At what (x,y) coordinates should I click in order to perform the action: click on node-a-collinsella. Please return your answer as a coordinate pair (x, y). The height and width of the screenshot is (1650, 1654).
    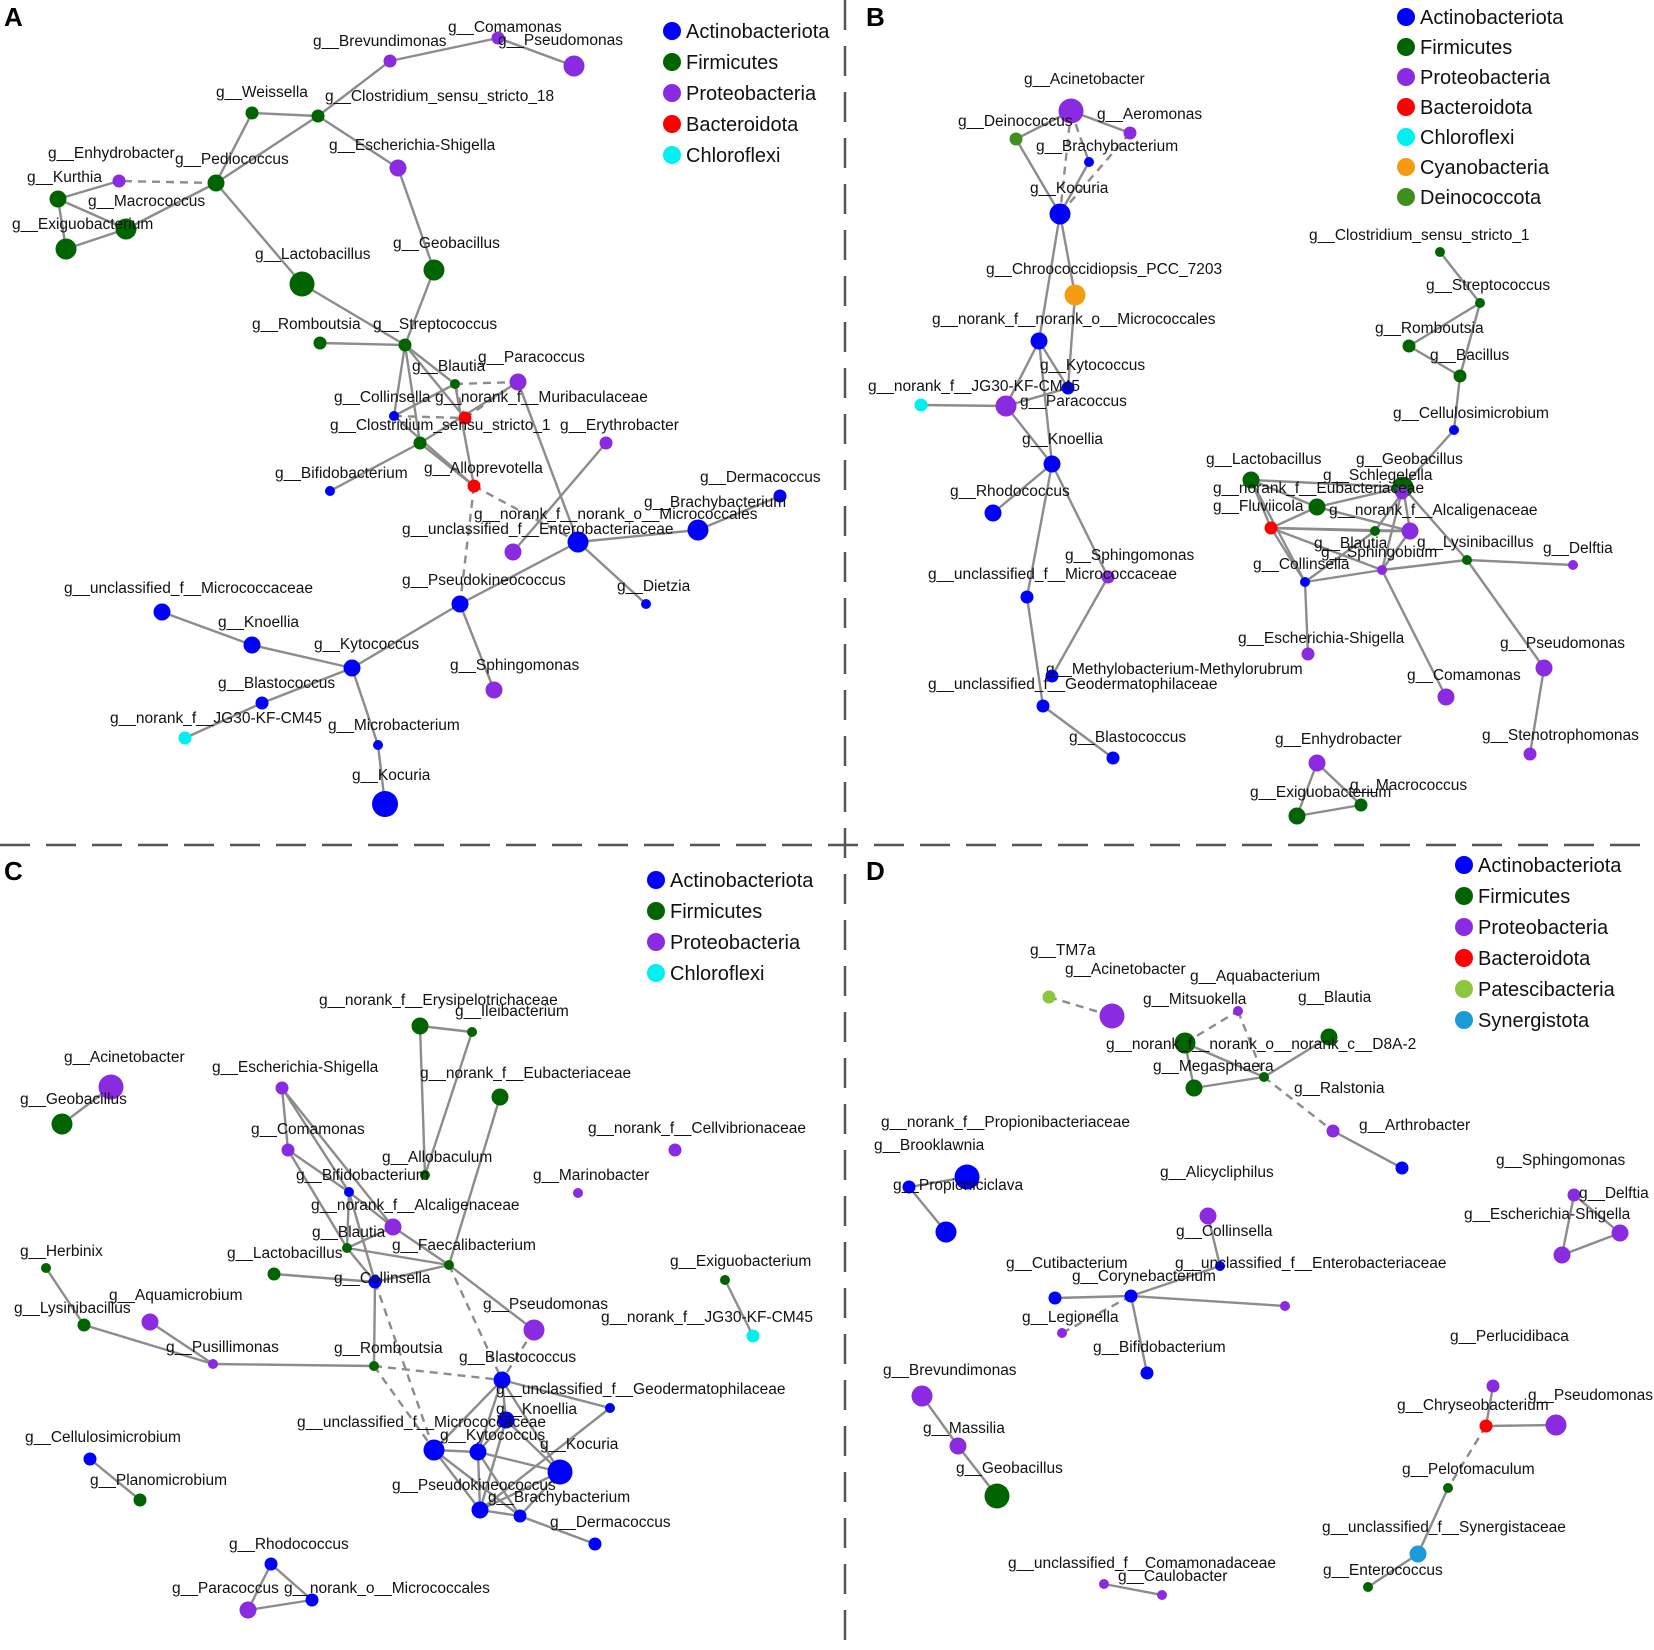
    Looking at the image, I should click on (394, 416).